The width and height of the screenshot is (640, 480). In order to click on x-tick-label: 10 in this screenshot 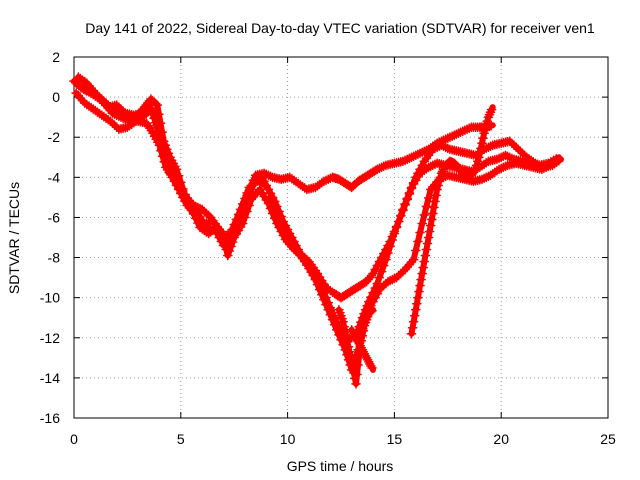, I will do `click(288, 439)`.